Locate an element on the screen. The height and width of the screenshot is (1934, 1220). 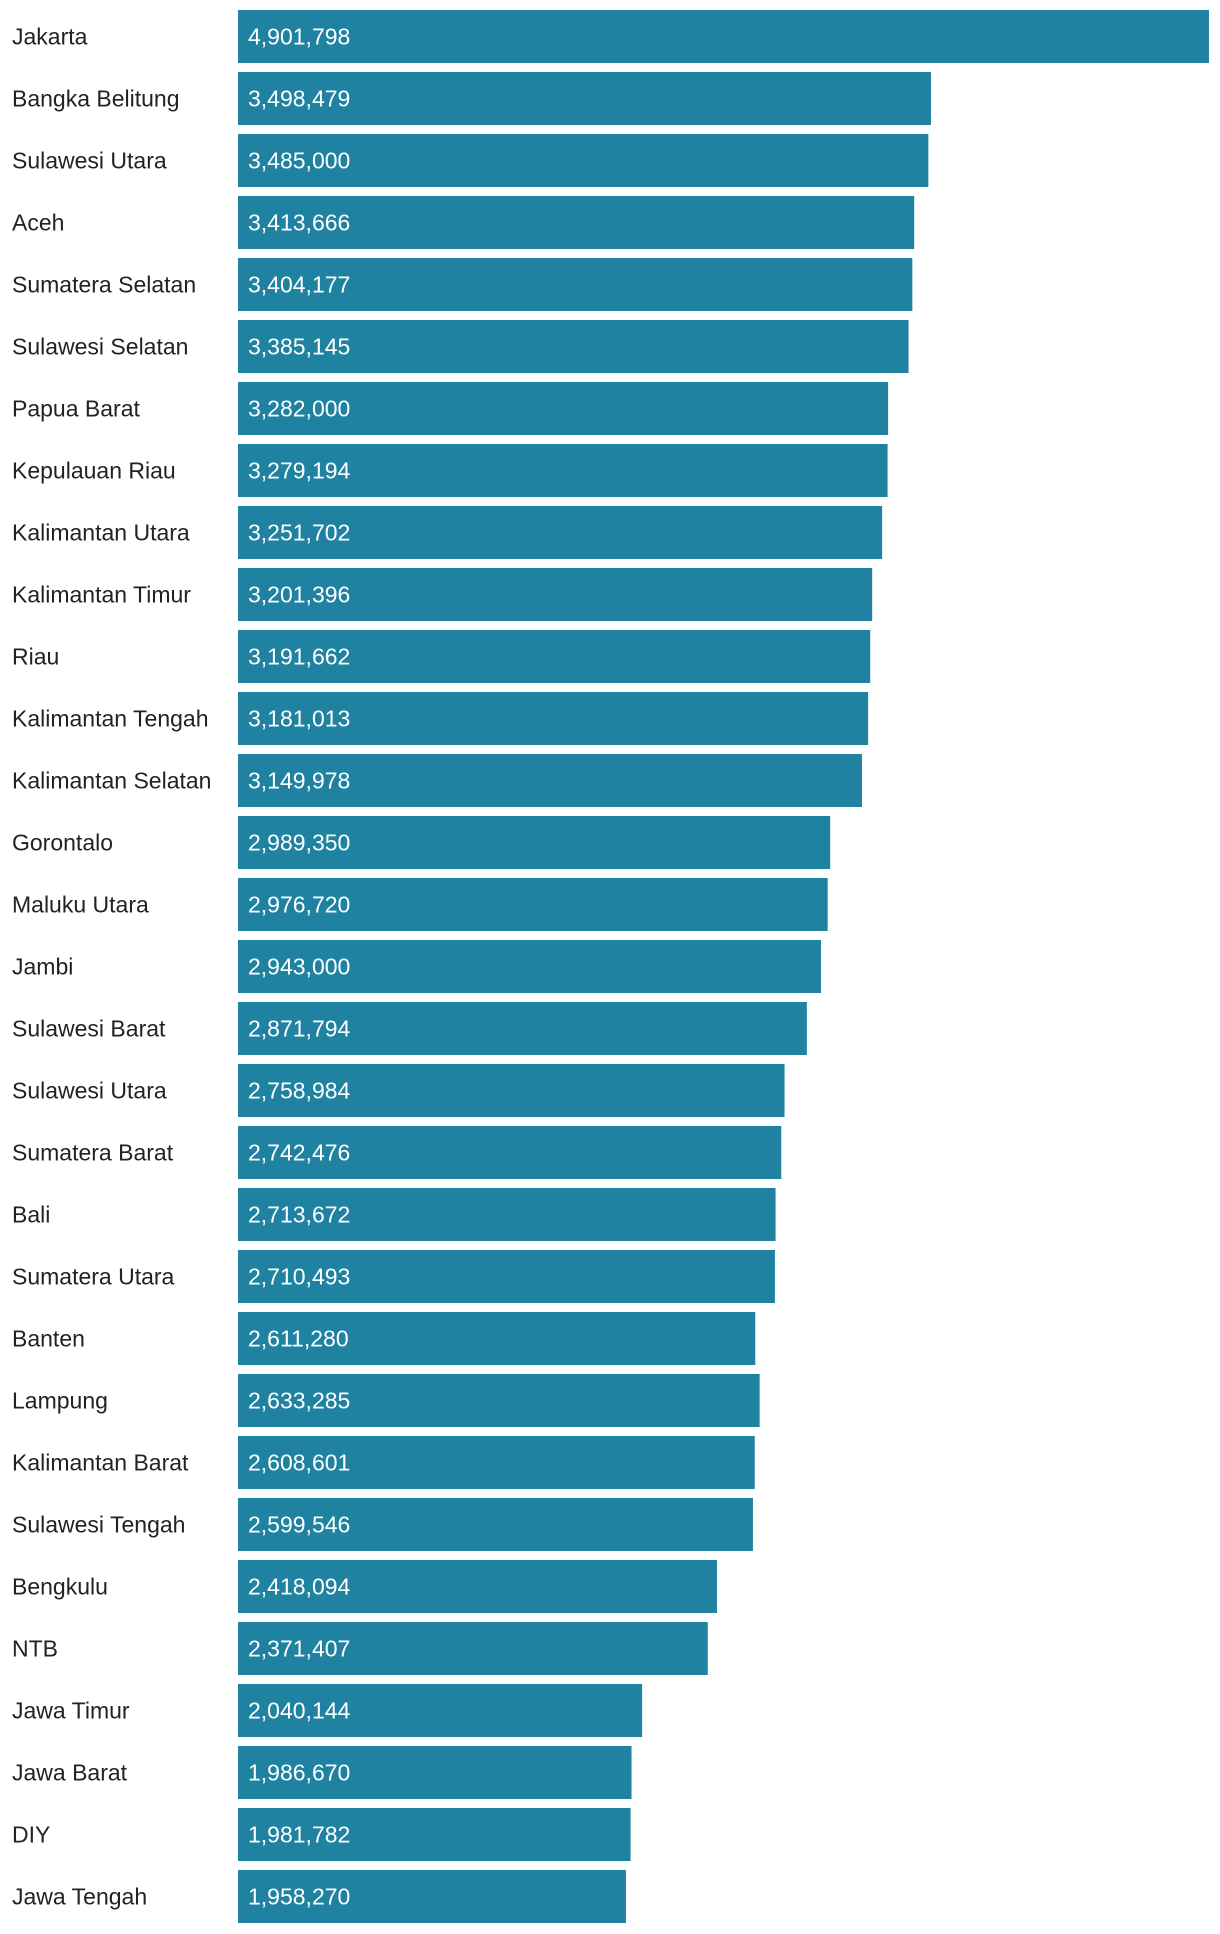
bar-value-label: 2,989,350 is located at coordinates (299, 843).